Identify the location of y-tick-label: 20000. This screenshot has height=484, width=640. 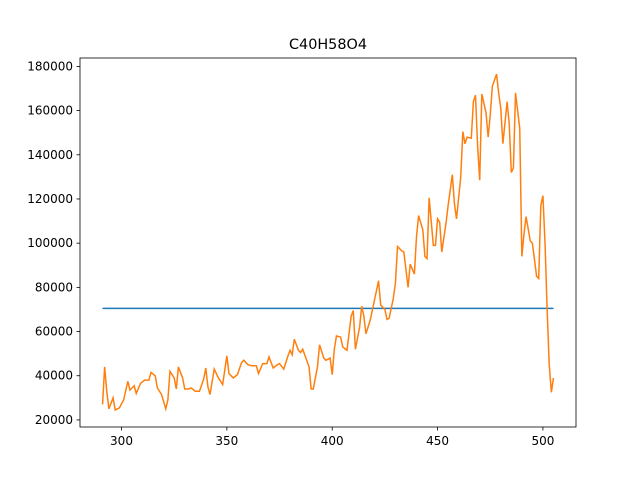
(54, 420).